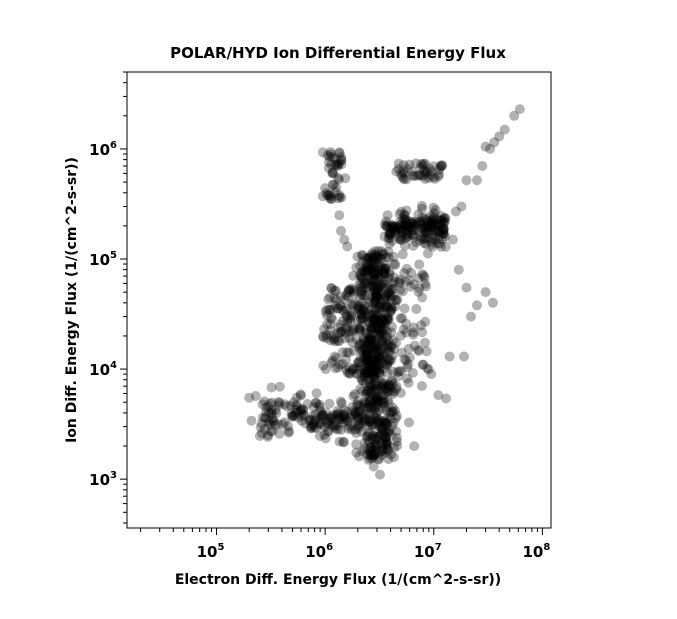 The width and height of the screenshot is (677, 619). What do you see at coordinates (108, 297) in the screenshot?
I see `y-axis-ticks: 103 104 105 106` at bounding box center [108, 297].